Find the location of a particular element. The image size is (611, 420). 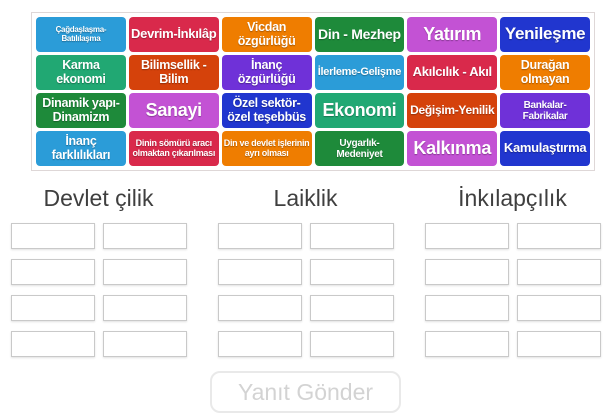

word-tile: Durağan olmayan is located at coordinates (545, 72).